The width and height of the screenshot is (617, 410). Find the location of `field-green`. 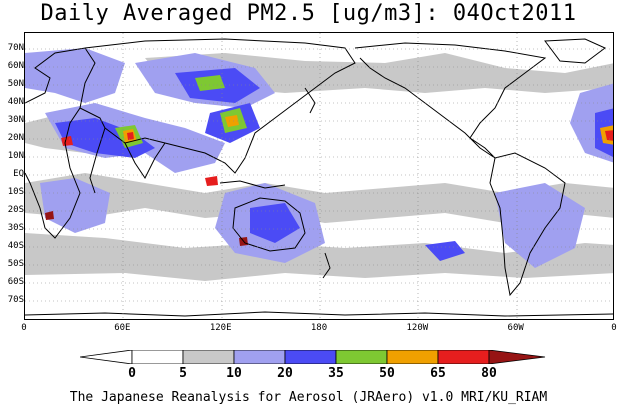

field-green is located at coordinates (210, 83).